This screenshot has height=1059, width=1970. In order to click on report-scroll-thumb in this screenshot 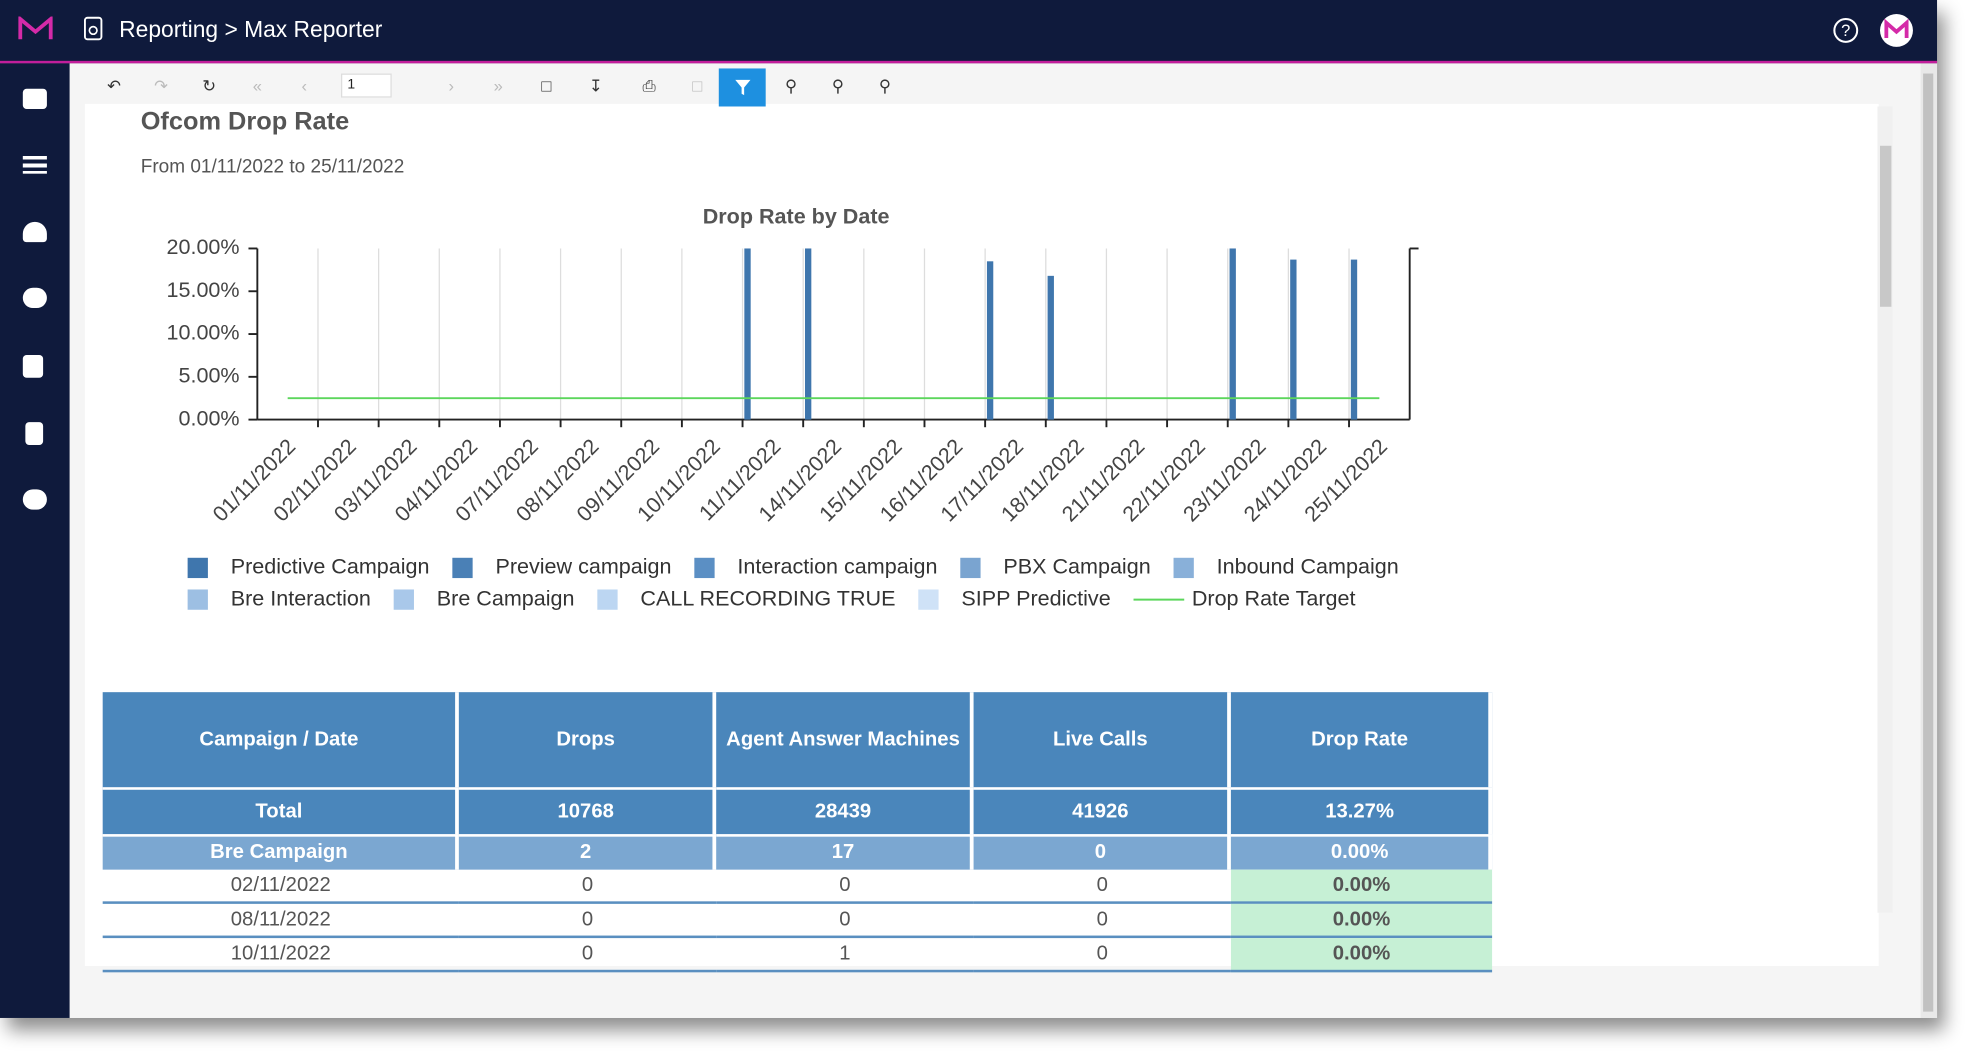, I will do `click(1885, 226)`.